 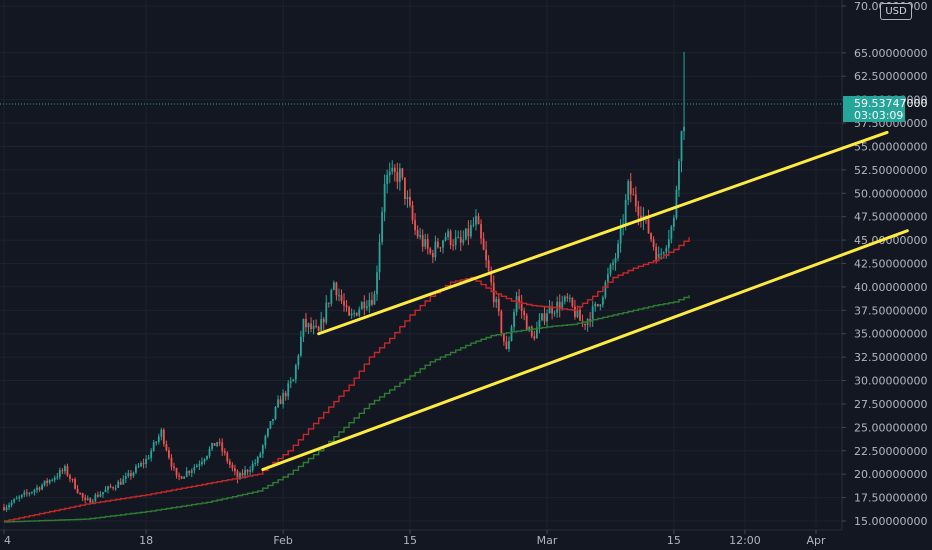 What do you see at coordinates (890, 103) in the screenshot?
I see `last-price-value: 59.53747000` at bounding box center [890, 103].